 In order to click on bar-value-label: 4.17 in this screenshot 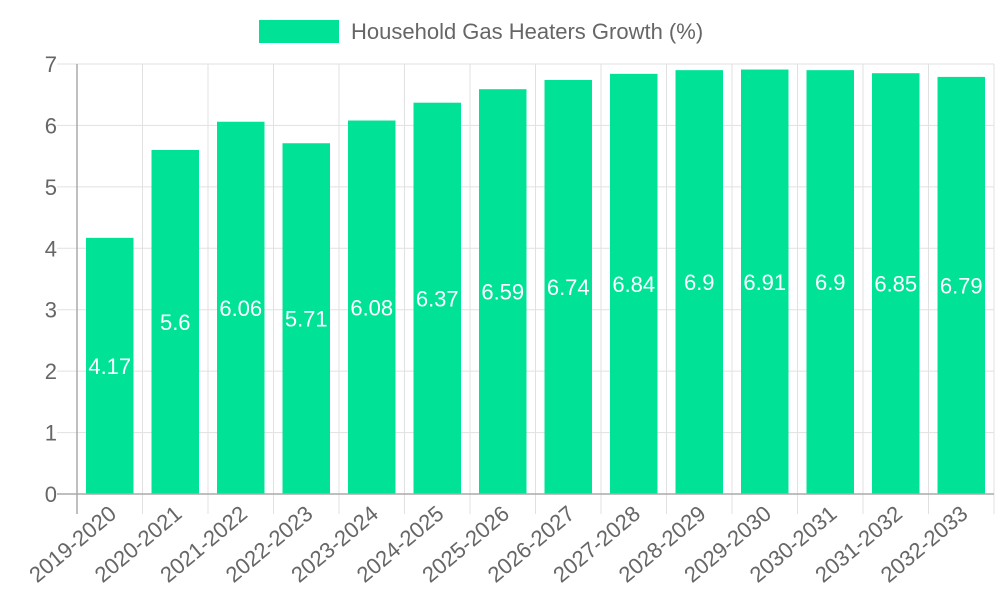, I will do `click(109, 366)`.